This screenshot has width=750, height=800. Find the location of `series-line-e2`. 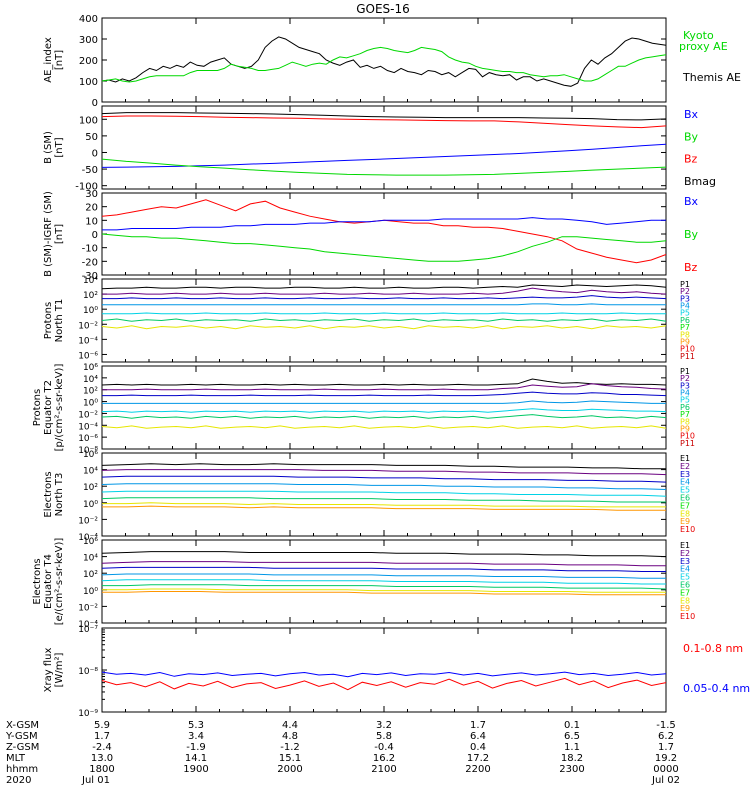

series-line-e2 is located at coordinates (383, 564).